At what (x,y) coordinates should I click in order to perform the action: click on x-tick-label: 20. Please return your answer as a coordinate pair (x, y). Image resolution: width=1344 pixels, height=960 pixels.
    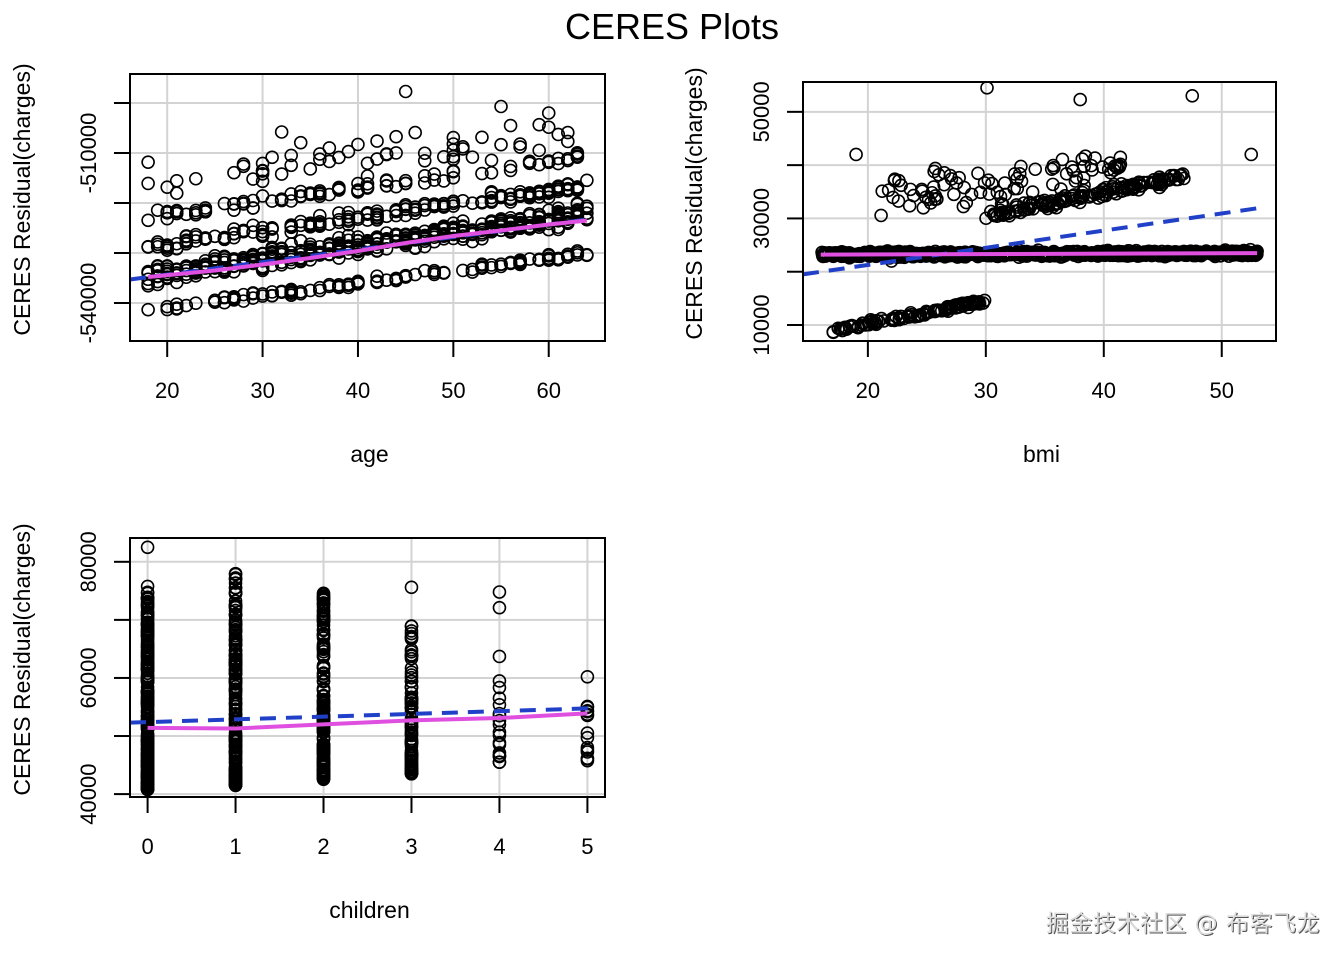
    Looking at the image, I should click on (868, 390).